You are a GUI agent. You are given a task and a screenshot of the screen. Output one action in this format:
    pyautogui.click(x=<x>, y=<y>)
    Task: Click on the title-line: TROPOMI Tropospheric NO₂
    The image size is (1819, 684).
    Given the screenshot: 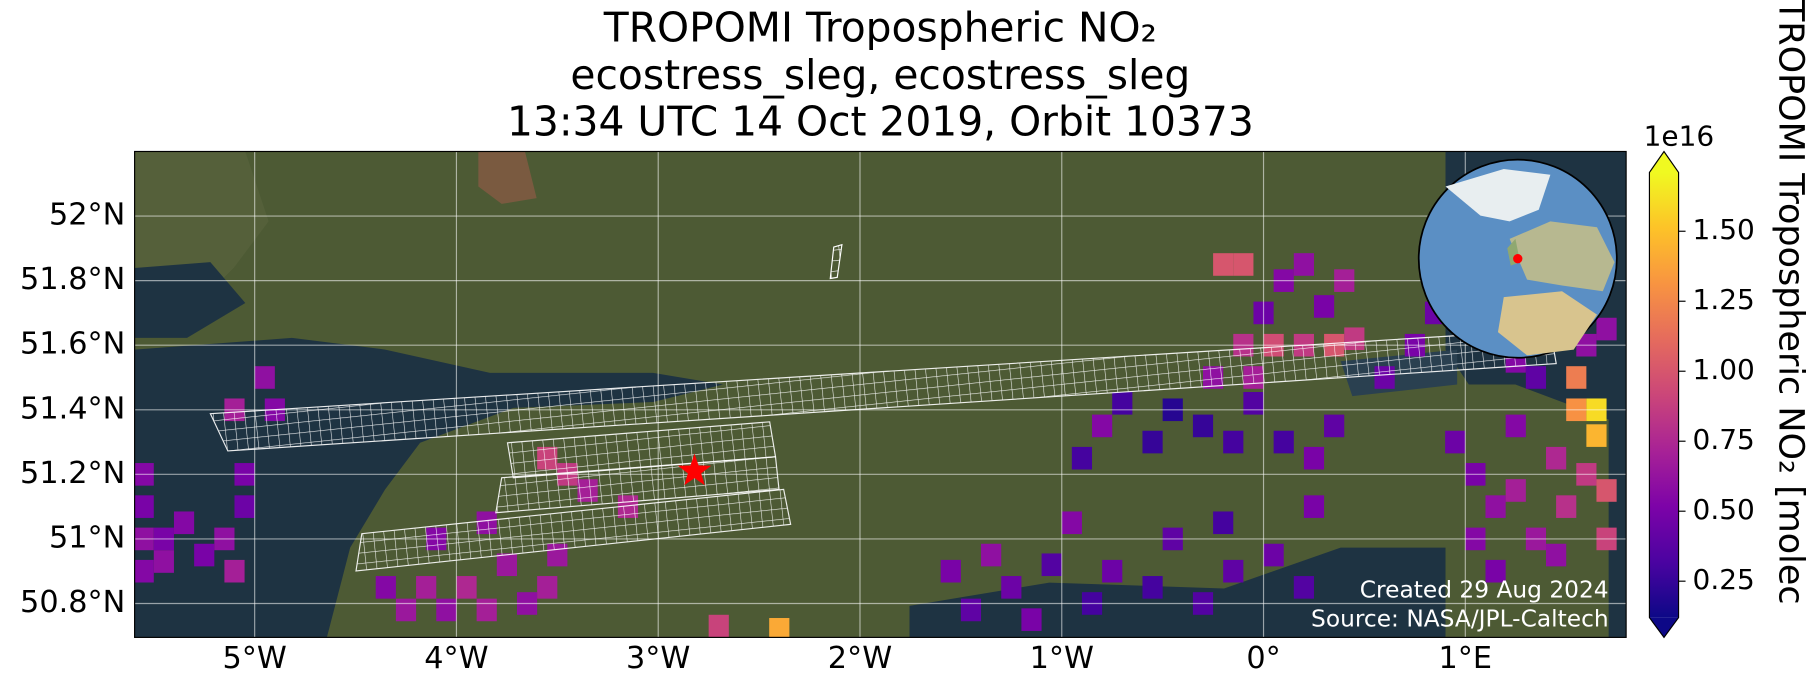 What is the action you would take?
    pyautogui.click(x=880, y=27)
    